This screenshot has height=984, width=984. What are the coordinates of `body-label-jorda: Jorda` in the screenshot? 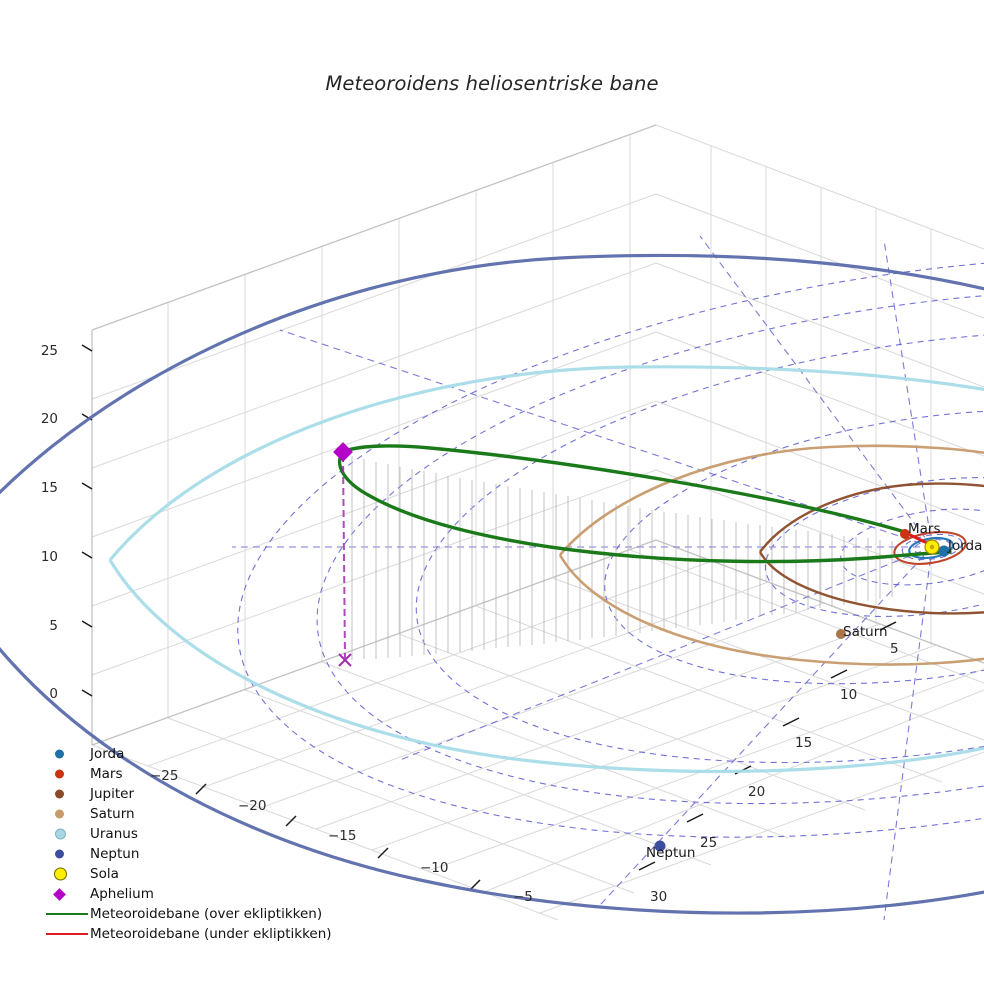 It's located at (965, 546).